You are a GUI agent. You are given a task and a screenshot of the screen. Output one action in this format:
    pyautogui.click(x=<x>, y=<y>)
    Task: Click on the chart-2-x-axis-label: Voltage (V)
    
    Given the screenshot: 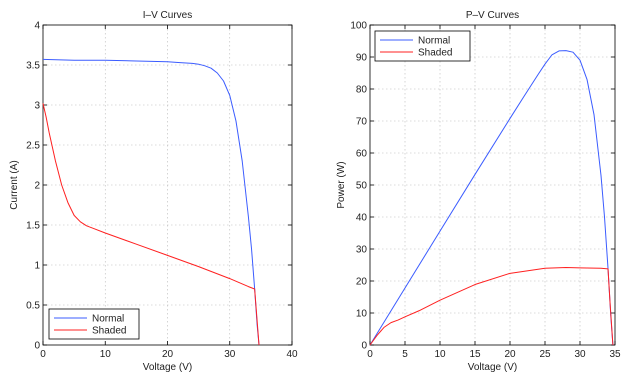 What is the action you would take?
    pyautogui.click(x=492, y=367)
    